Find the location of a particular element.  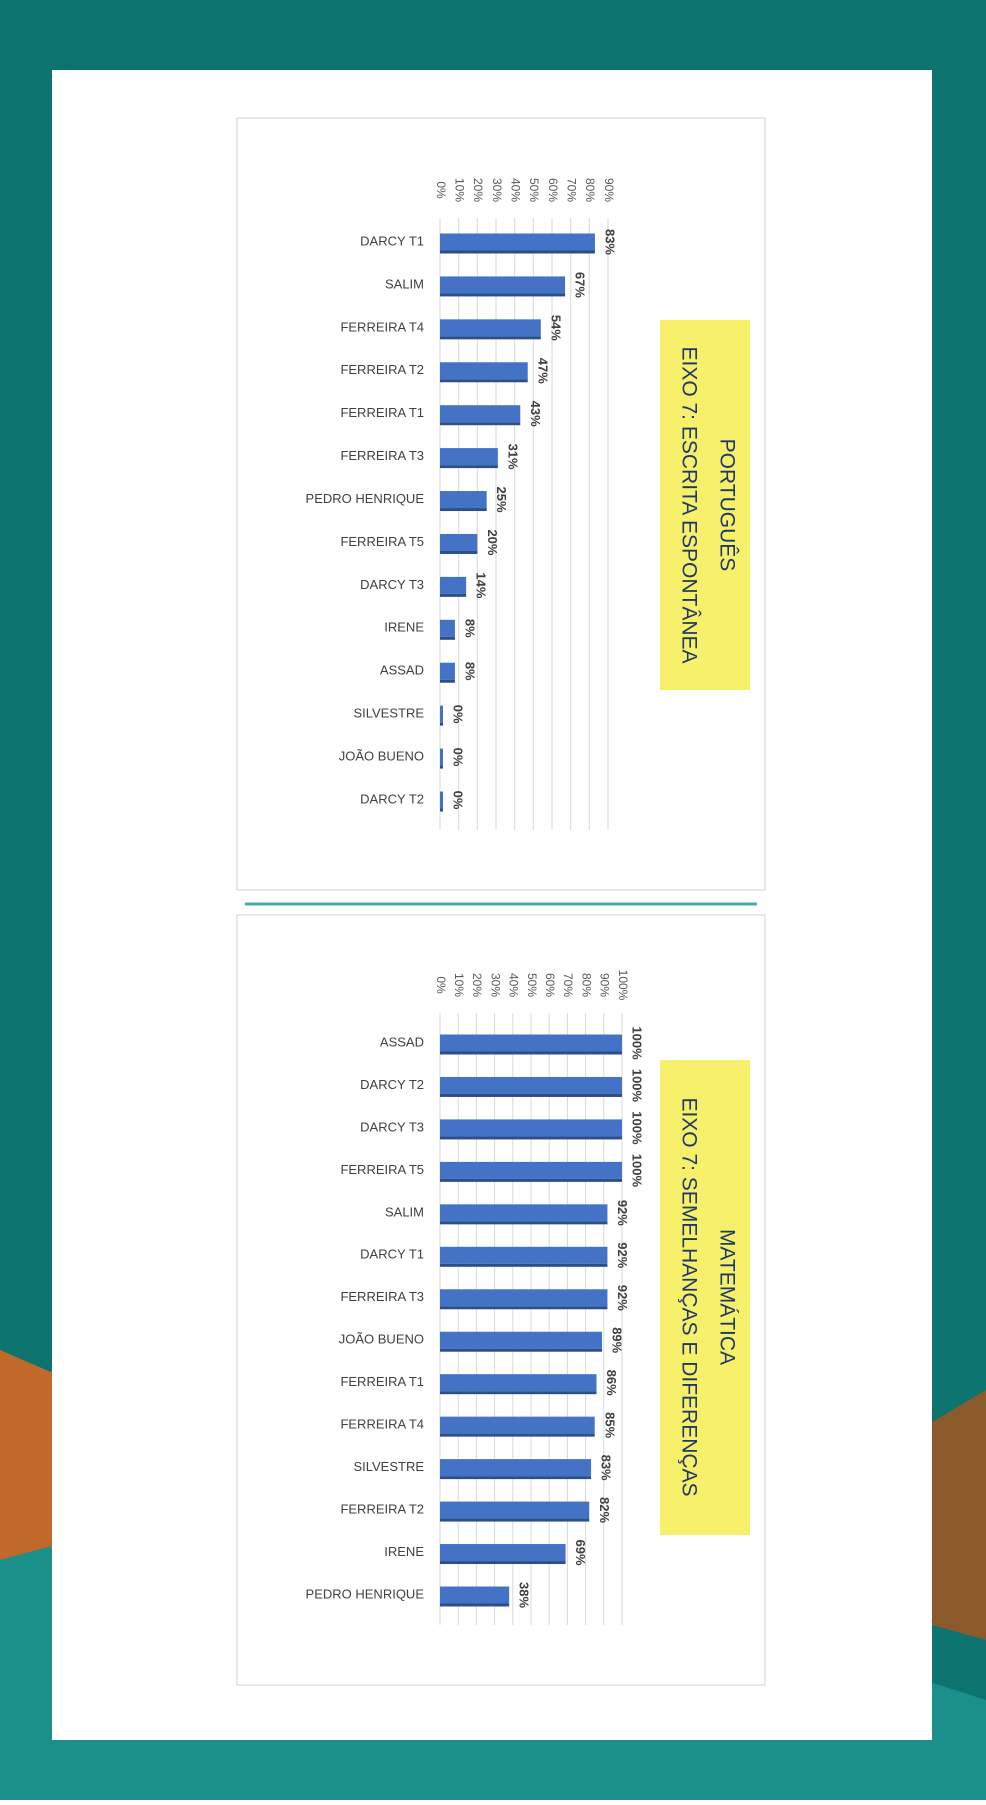

value-label: 89% is located at coordinates (617, 1340).